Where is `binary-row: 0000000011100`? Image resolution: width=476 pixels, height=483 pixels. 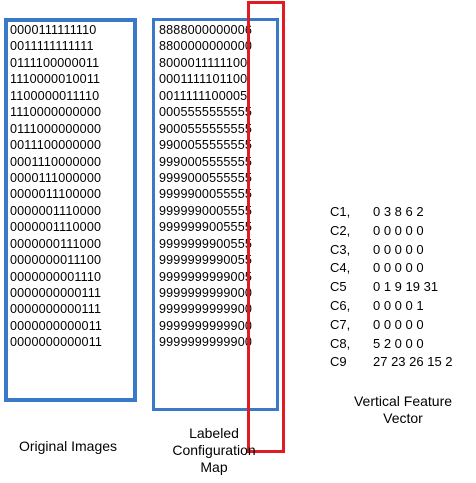 binary-row: 0000000011100 is located at coordinates (56, 260).